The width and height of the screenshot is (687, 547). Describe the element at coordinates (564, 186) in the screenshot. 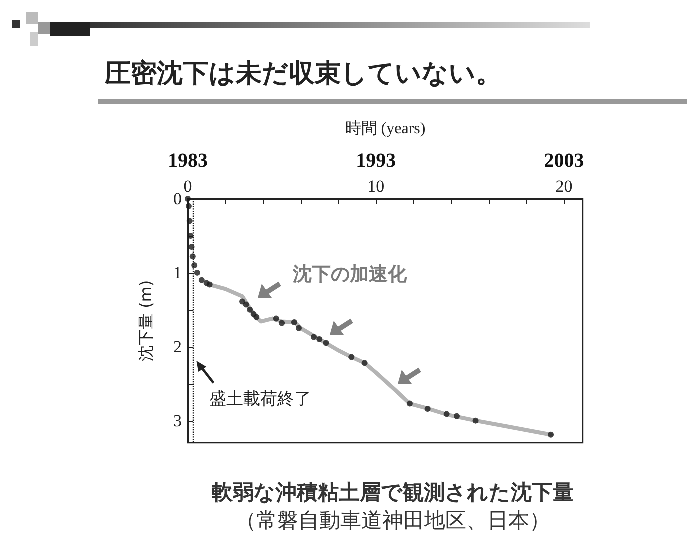

I see `x-tick-label: 20` at that location.